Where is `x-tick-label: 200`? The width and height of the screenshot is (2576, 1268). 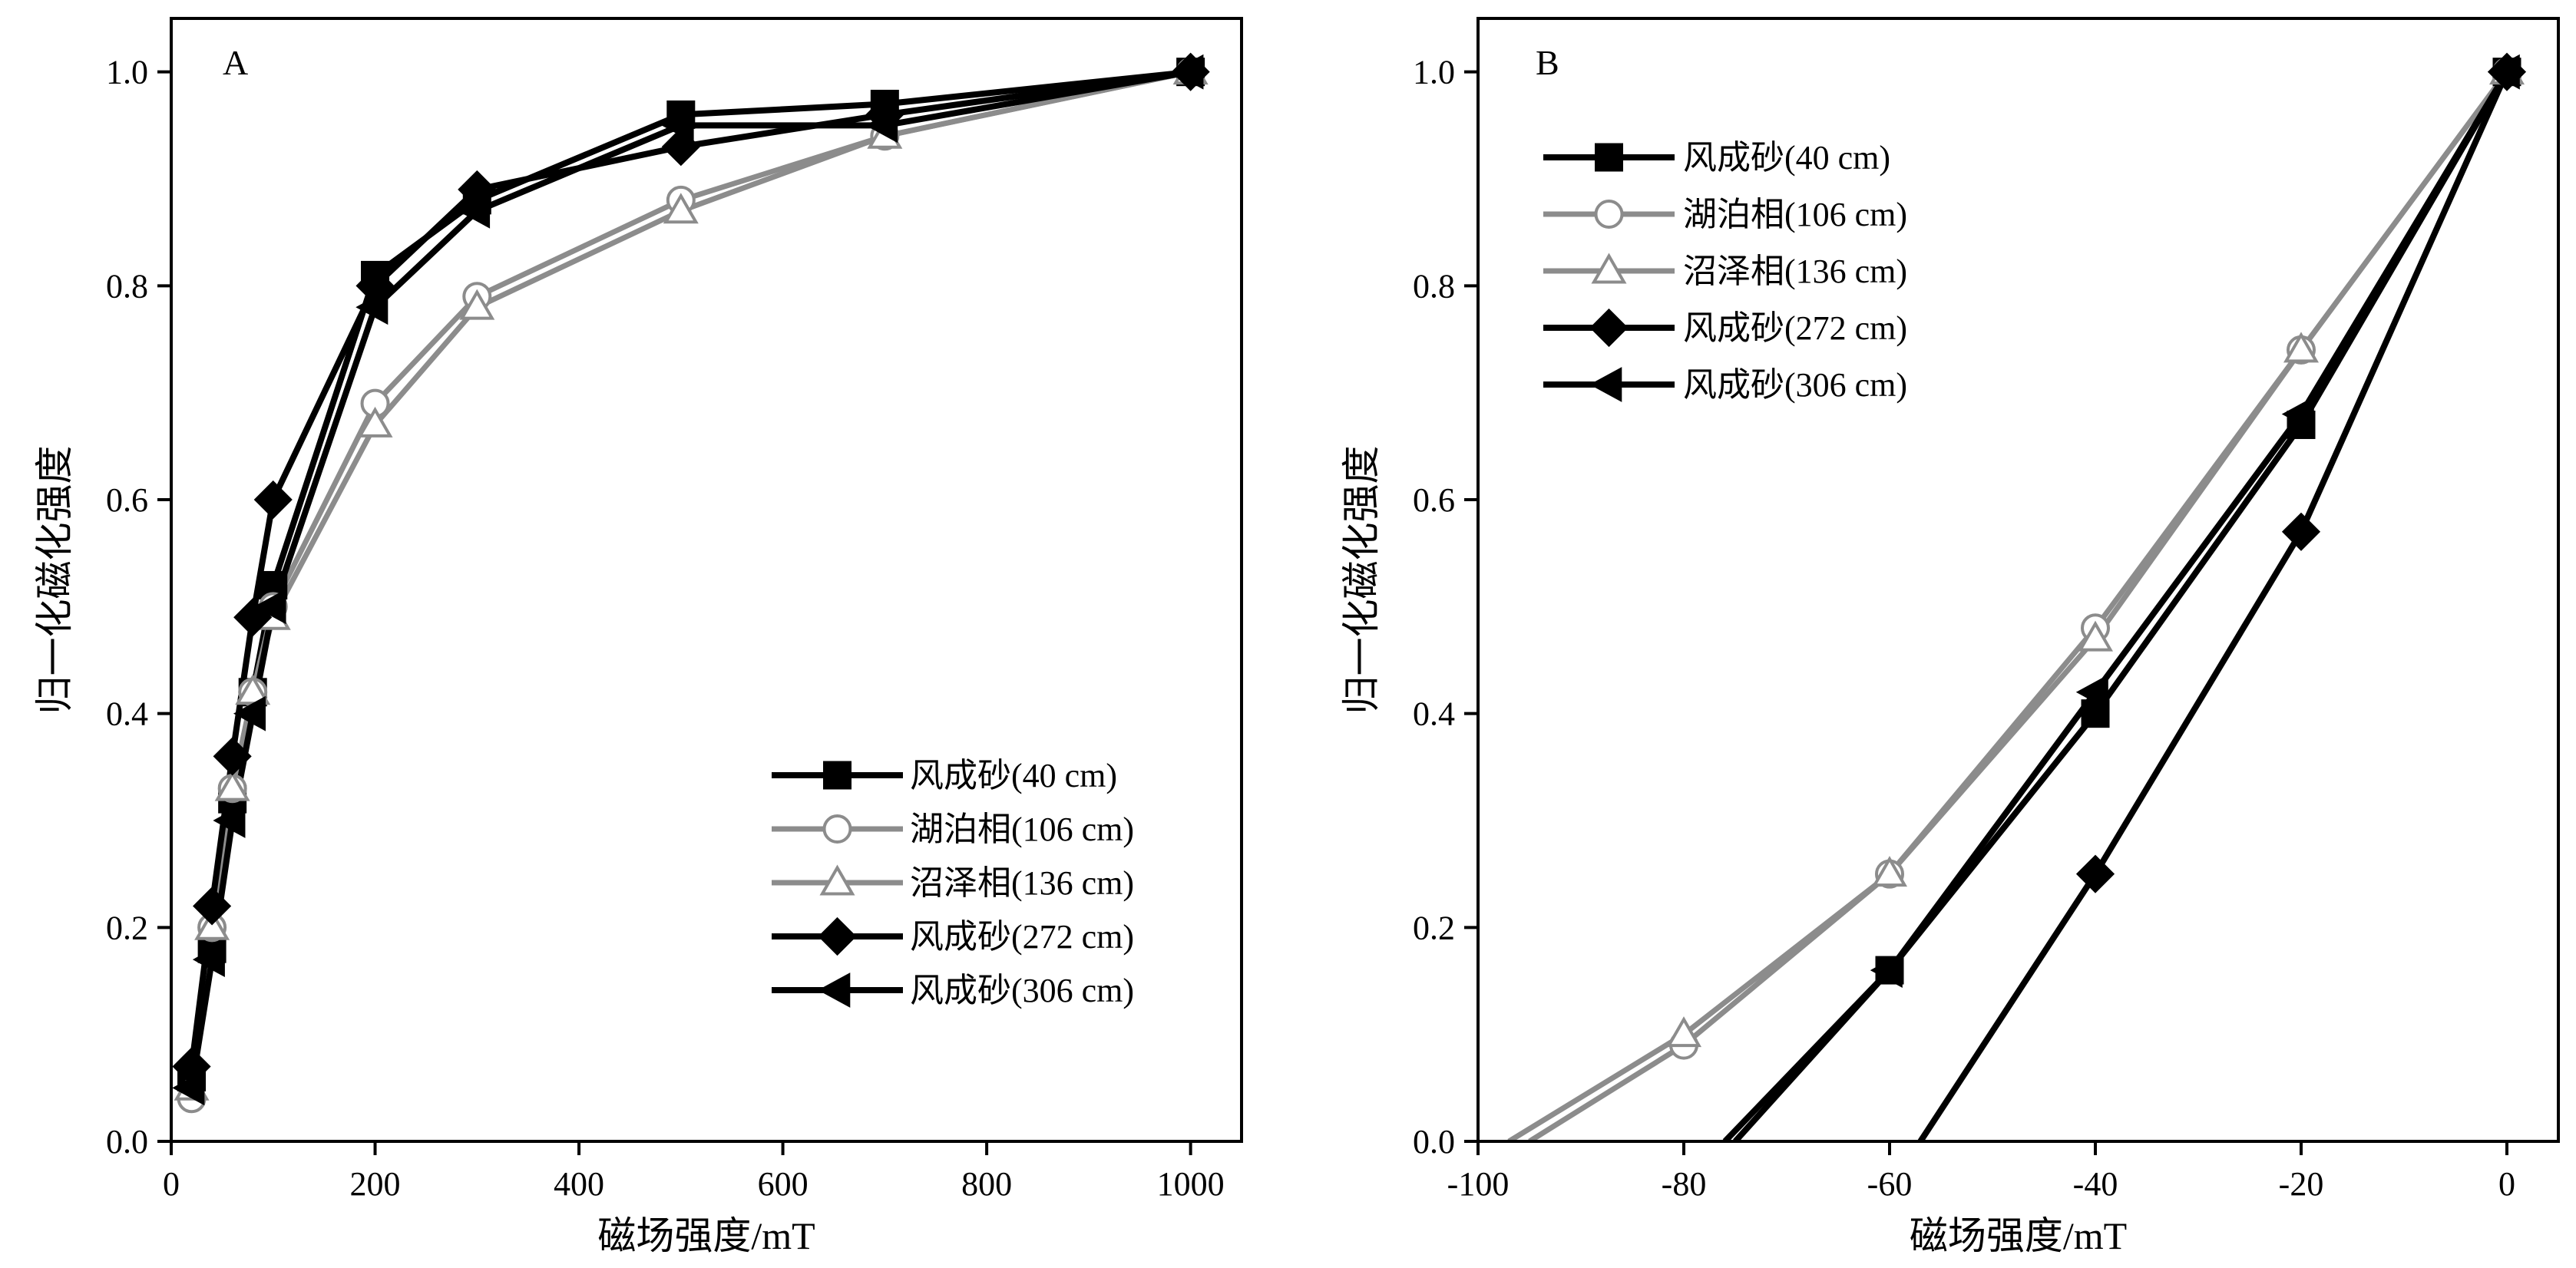 x-tick-label: 200 is located at coordinates (375, 1184).